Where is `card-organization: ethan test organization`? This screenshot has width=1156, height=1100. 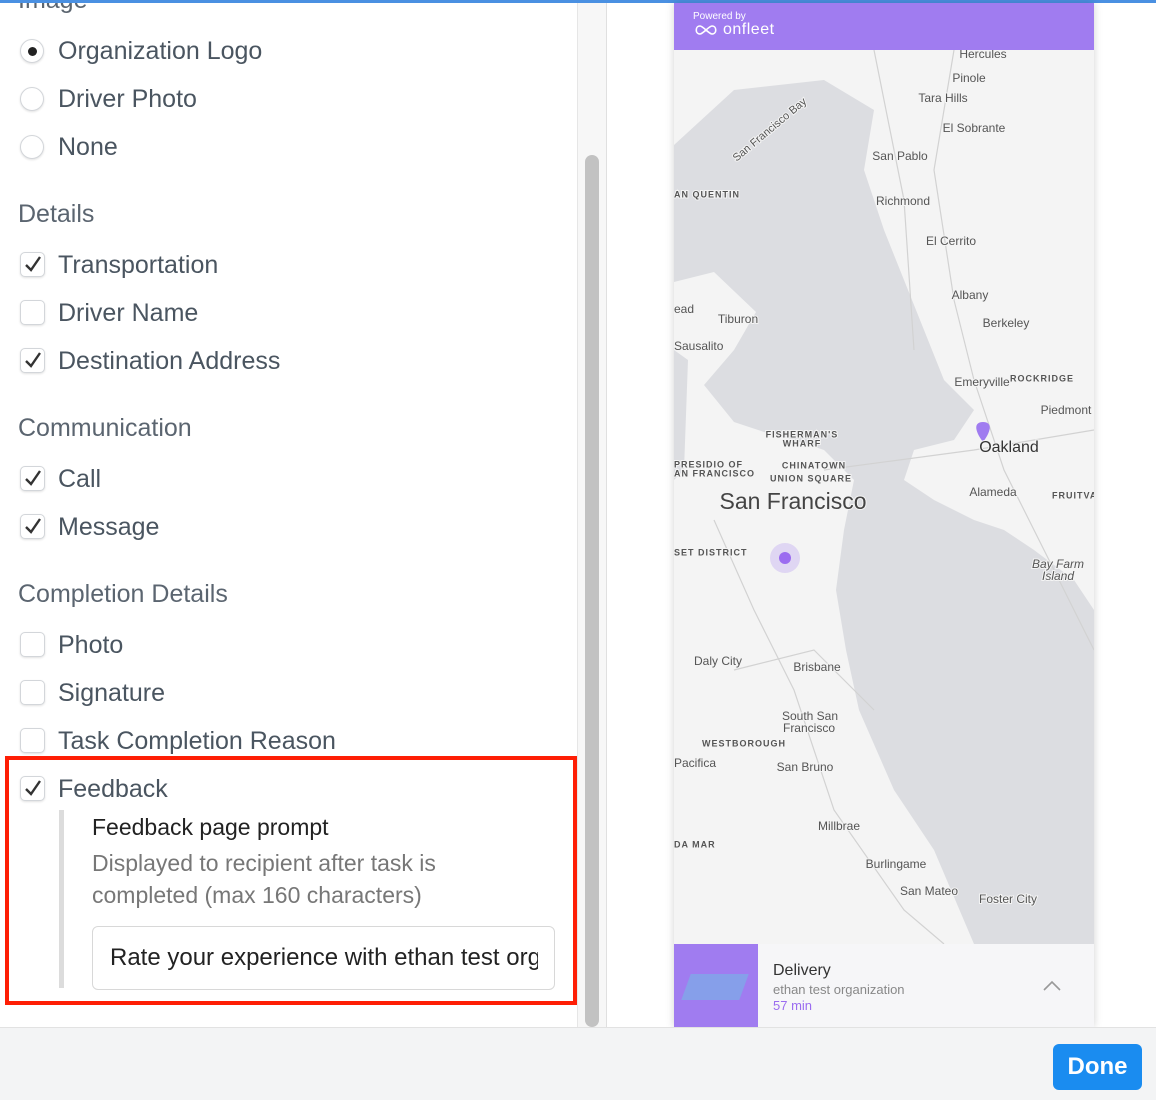
card-organization: ethan test organization is located at coordinates (839, 989).